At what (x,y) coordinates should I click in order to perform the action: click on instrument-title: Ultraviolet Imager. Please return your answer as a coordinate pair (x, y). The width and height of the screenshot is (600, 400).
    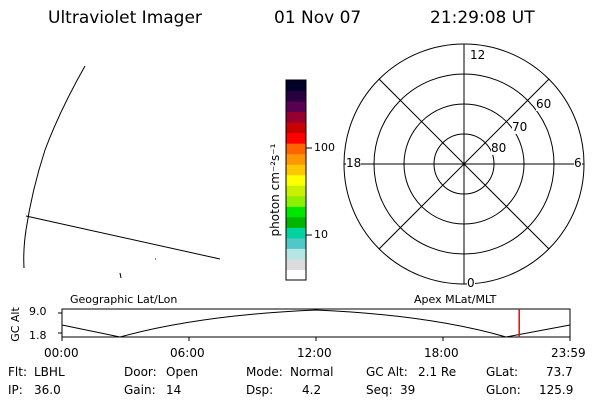
    Looking at the image, I should click on (125, 18).